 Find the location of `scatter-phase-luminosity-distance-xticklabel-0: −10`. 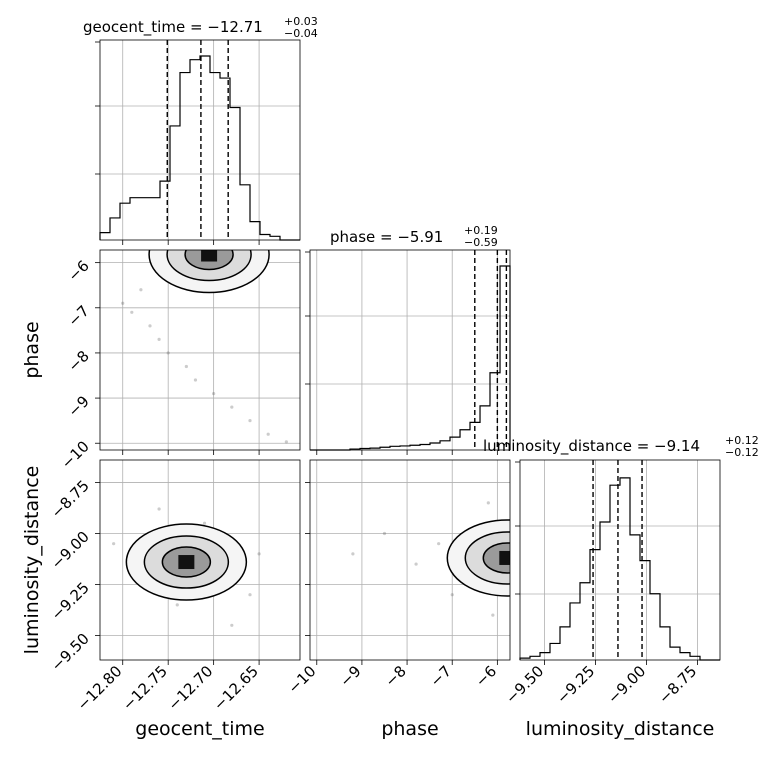

scatter-phase-luminosity-distance-xticklabel-0: −10 is located at coordinates (301, 679).